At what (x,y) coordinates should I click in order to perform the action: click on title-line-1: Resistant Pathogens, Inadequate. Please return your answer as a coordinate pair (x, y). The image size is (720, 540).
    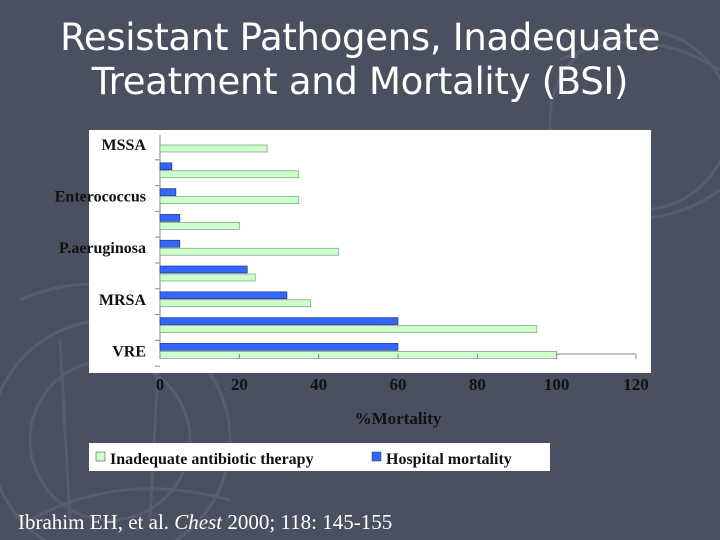
    Looking at the image, I should click on (360, 37).